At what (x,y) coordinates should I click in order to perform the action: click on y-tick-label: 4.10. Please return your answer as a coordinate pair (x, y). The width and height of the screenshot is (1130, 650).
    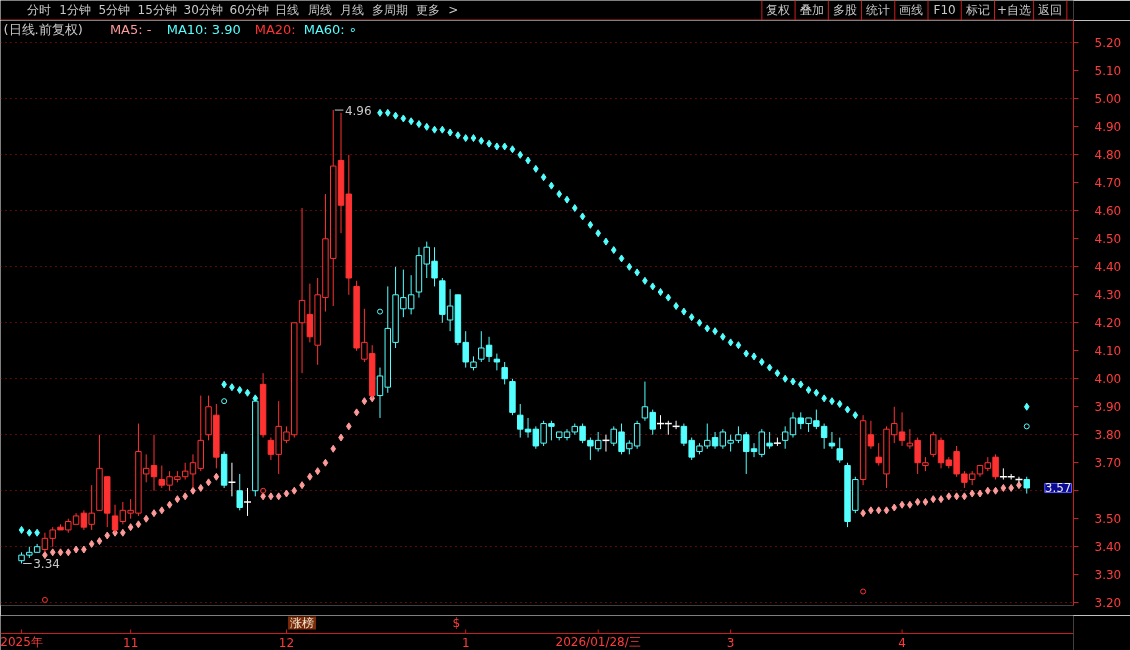
    Looking at the image, I should click on (1108, 351).